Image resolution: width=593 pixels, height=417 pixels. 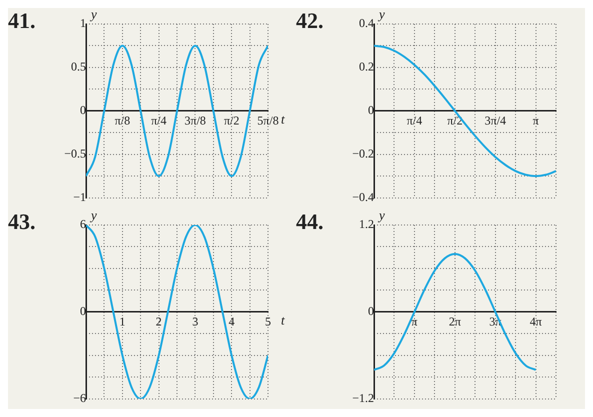 I want to click on x-tick-label: 3π/4, so click(x=495, y=120).